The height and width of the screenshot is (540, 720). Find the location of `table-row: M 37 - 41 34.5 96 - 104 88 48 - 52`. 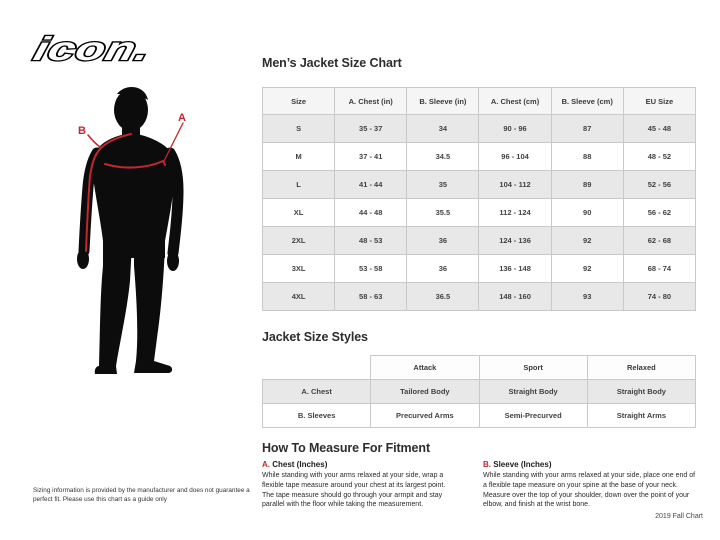

table-row: M 37 - 41 34.5 96 - 104 88 48 - 52 is located at coordinates (479, 156).